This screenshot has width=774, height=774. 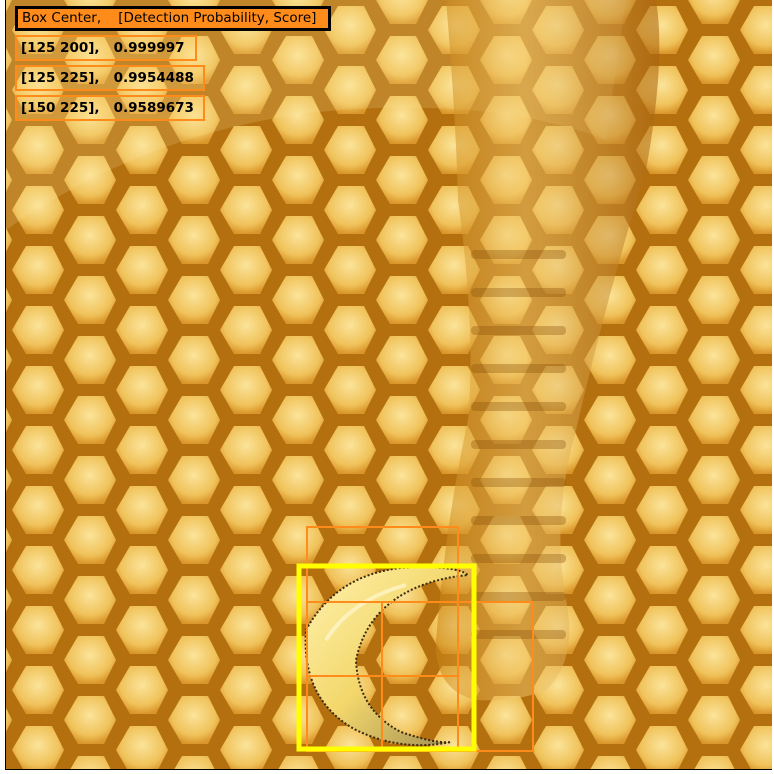 I want to click on legend-row: [125 225], 0.9954488, so click(x=110, y=78).